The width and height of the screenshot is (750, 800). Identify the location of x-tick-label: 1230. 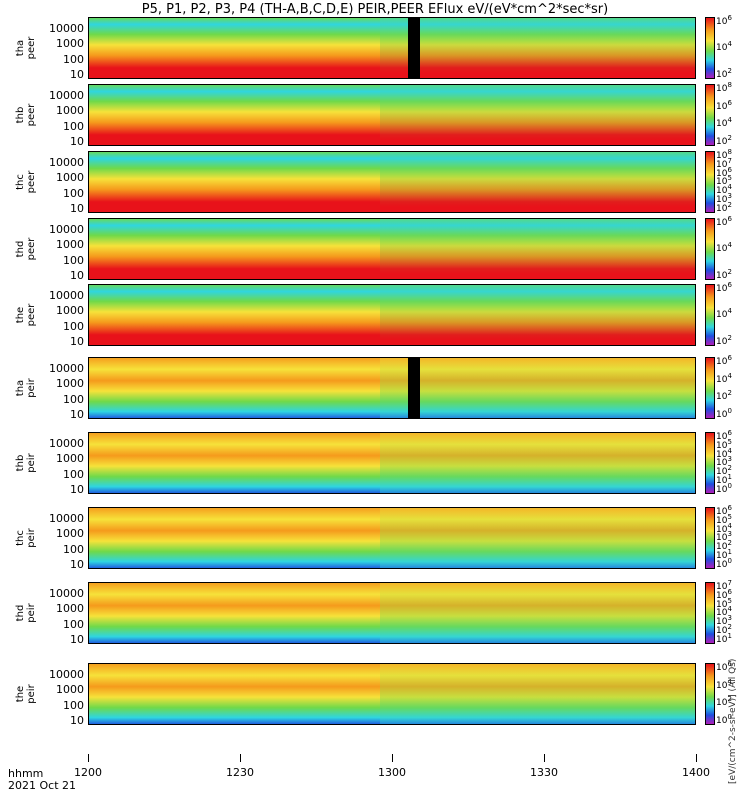
(240, 772).